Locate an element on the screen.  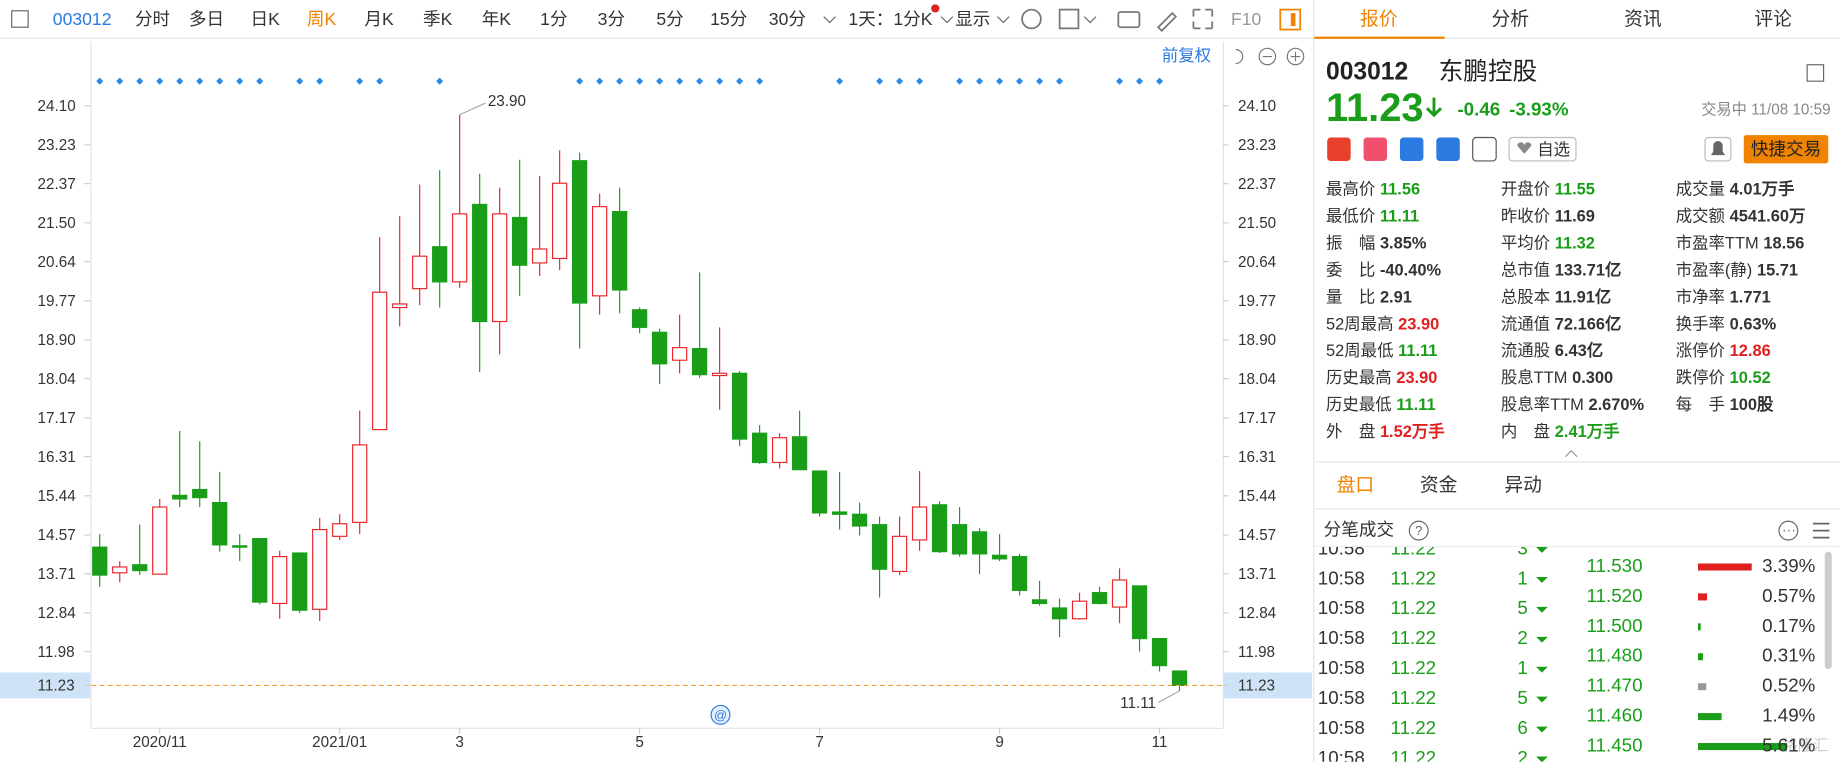
panel-menu is located at coordinates (1815, 73).